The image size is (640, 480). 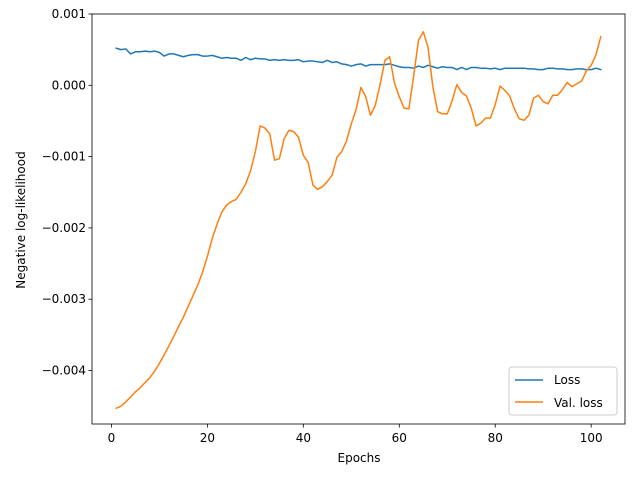 What do you see at coordinates (578, 403) in the screenshot?
I see `legend-label-val-loss: Val. loss` at bounding box center [578, 403].